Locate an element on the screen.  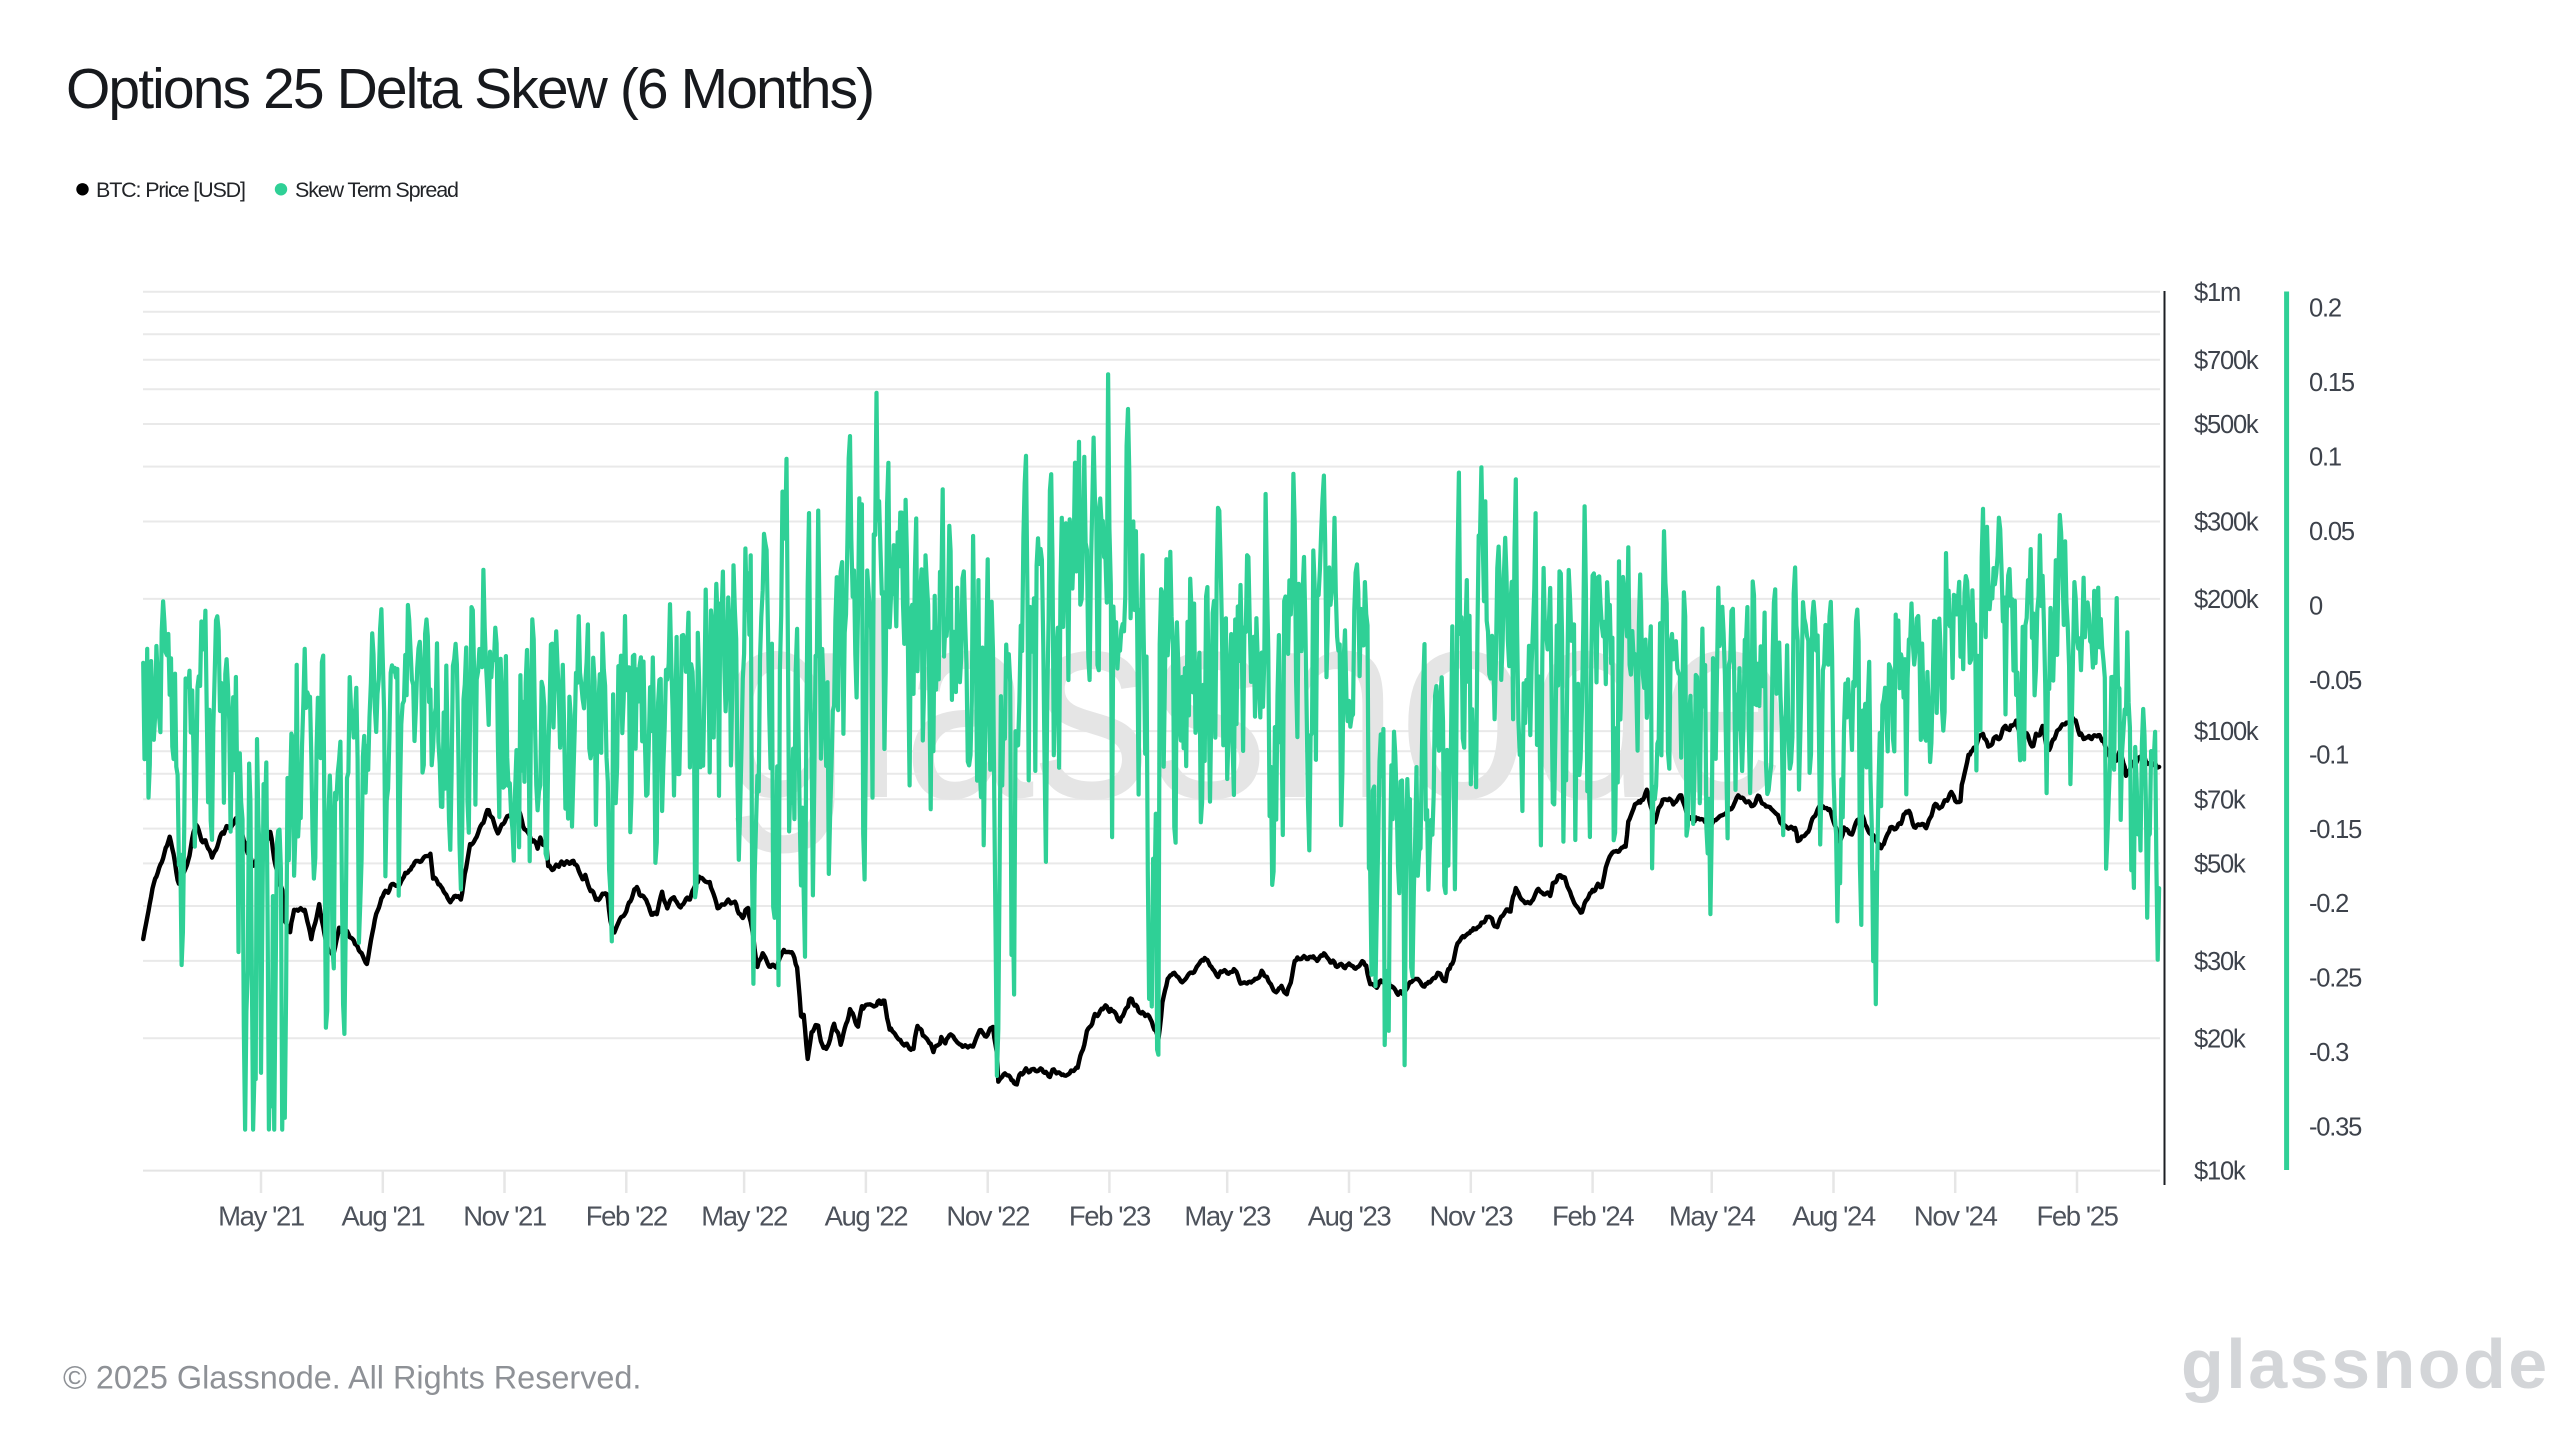
svg-text: -0.05 is located at coordinates (2335, 681).